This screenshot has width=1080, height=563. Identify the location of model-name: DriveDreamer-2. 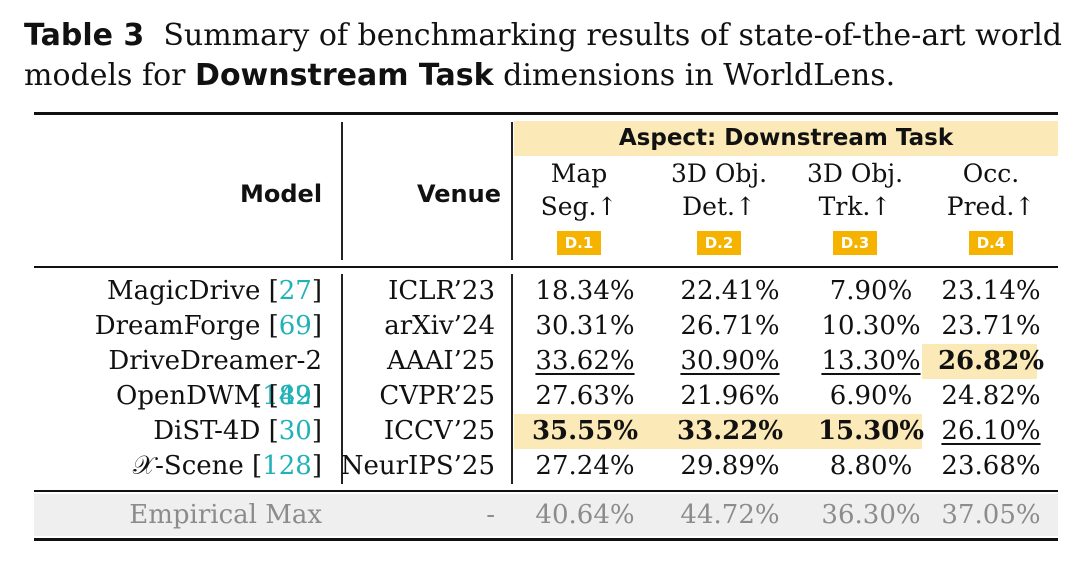
(215, 361).